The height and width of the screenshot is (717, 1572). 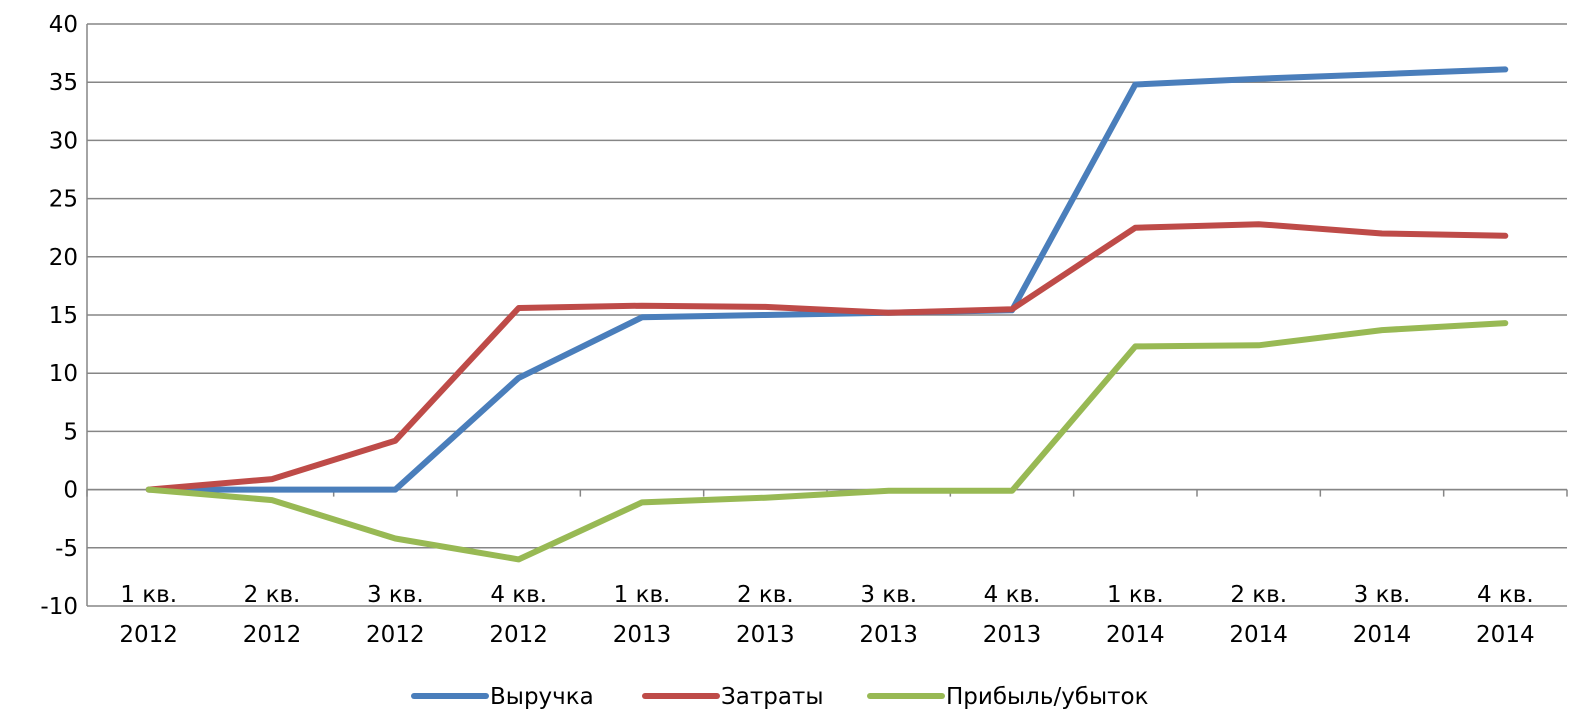 What do you see at coordinates (63, 25) in the screenshot?
I see `y-tick-label: 40` at bounding box center [63, 25].